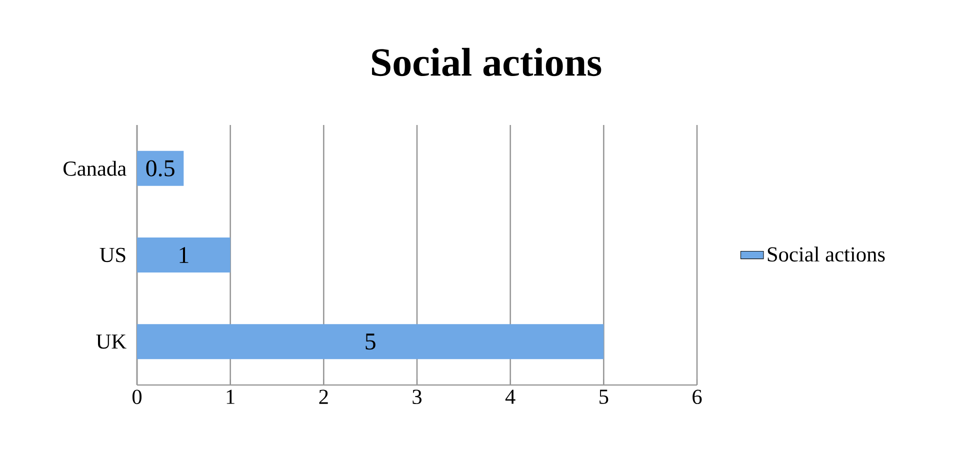 Image resolution: width=953 pixels, height=450 pixels. What do you see at coordinates (417, 397) in the screenshot?
I see `x-tick-label: 3` at bounding box center [417, 397].